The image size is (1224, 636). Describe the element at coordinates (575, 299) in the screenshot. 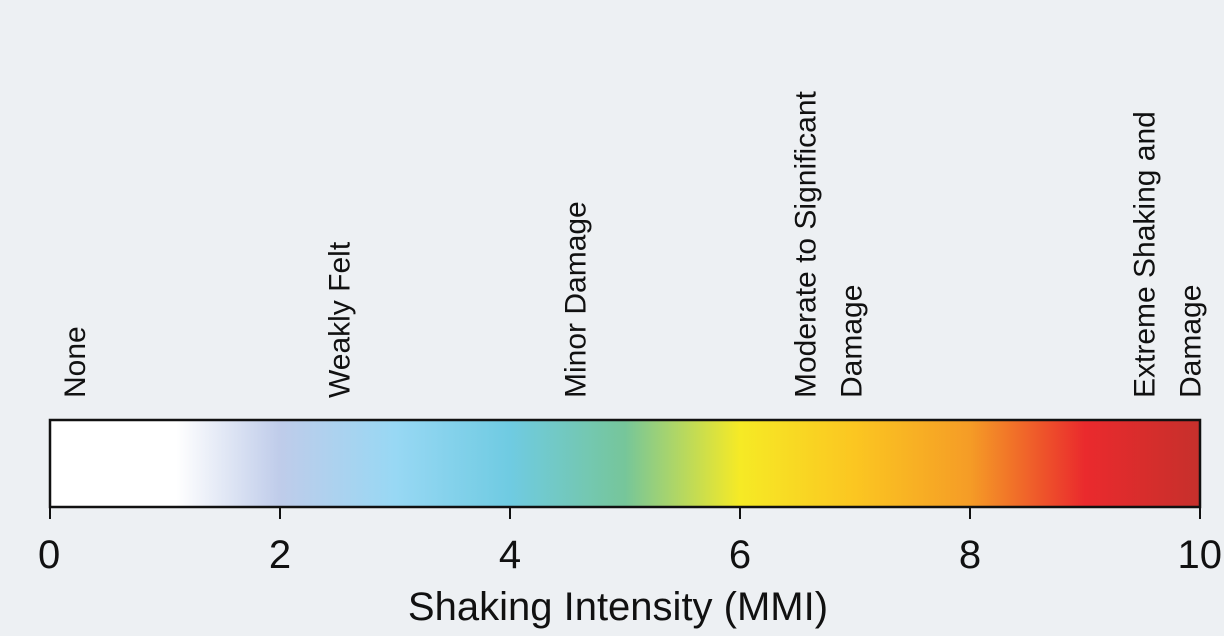

I see `category-label: Minor Damage` at that location.